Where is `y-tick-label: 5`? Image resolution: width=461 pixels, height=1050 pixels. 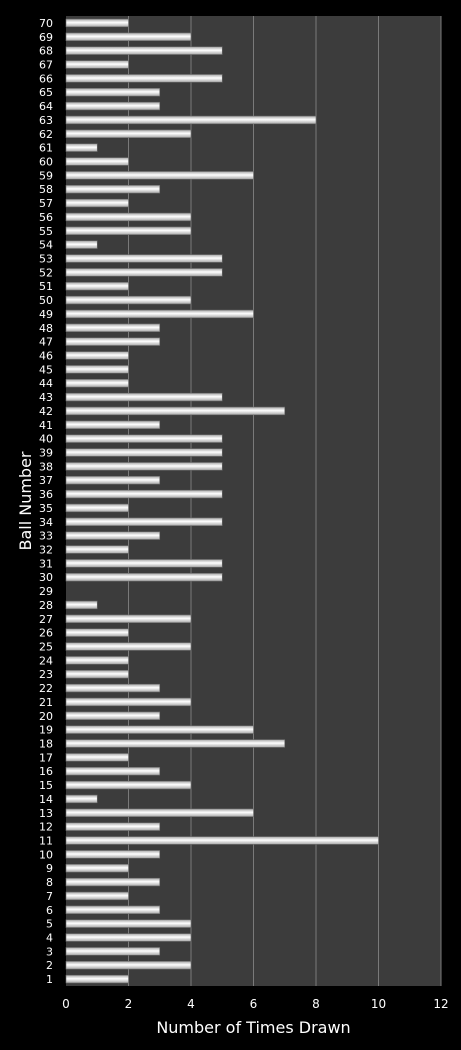 y-tick-label: 5 is located at coordinates (49, 924).